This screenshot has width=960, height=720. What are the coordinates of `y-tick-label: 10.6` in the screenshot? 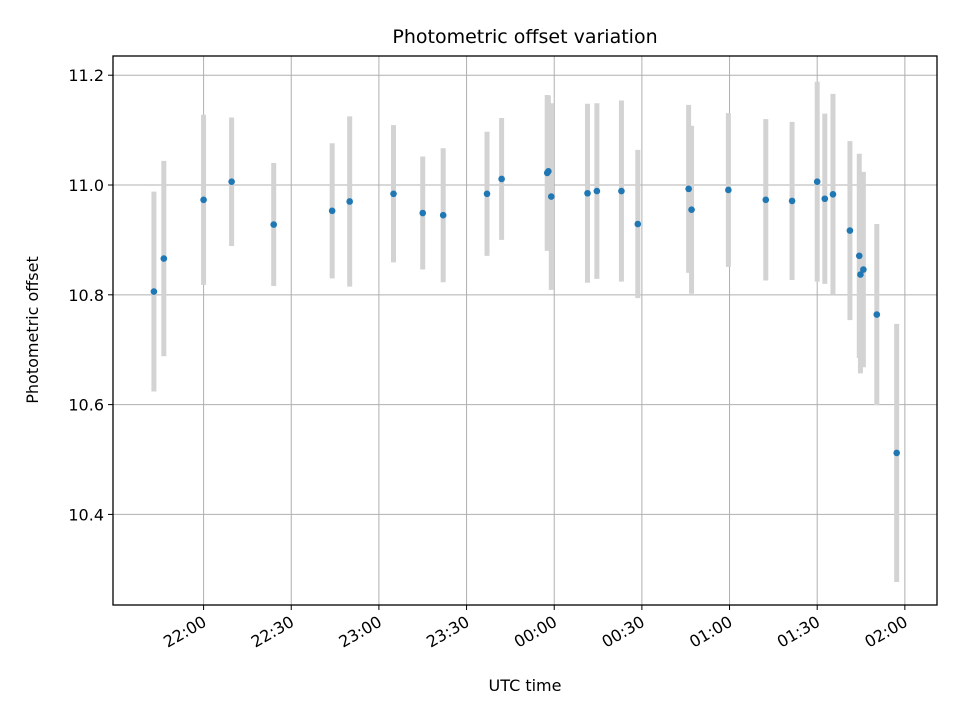 It's located at (86, 405).